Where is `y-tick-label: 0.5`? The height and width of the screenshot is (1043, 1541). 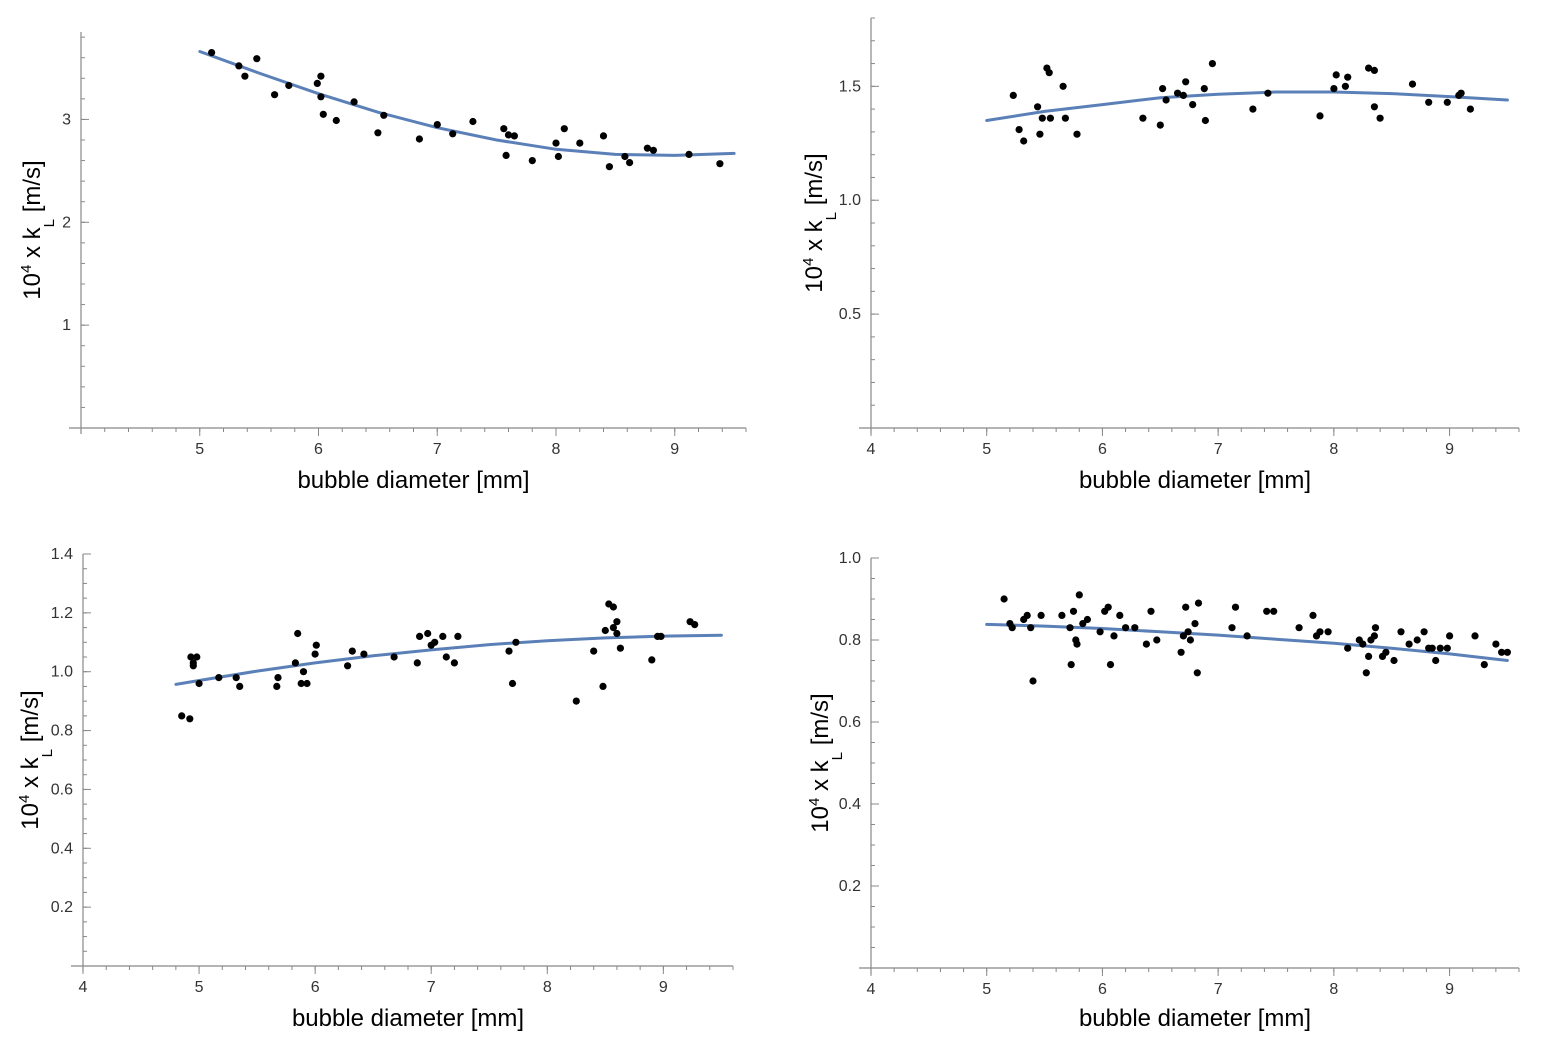 y-tick-label: 0.5 is located at coordinates (850, 314).